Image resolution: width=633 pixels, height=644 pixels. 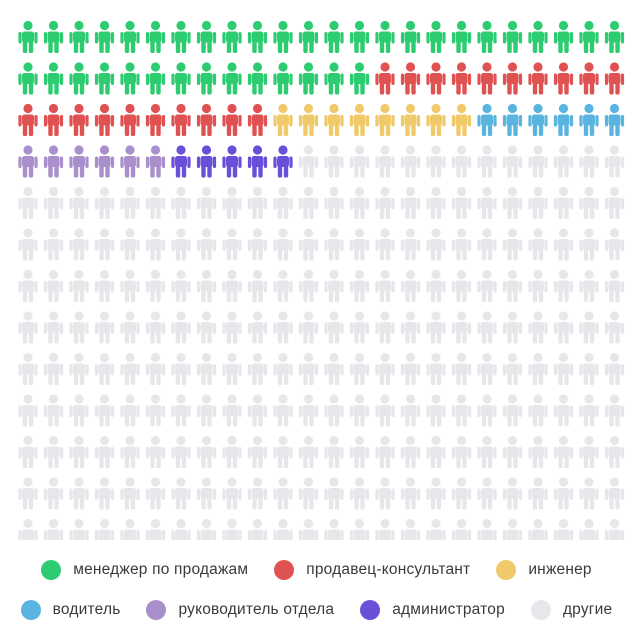 I want to click on legend-item-engineer: инженер, so click(x=544, y=570).